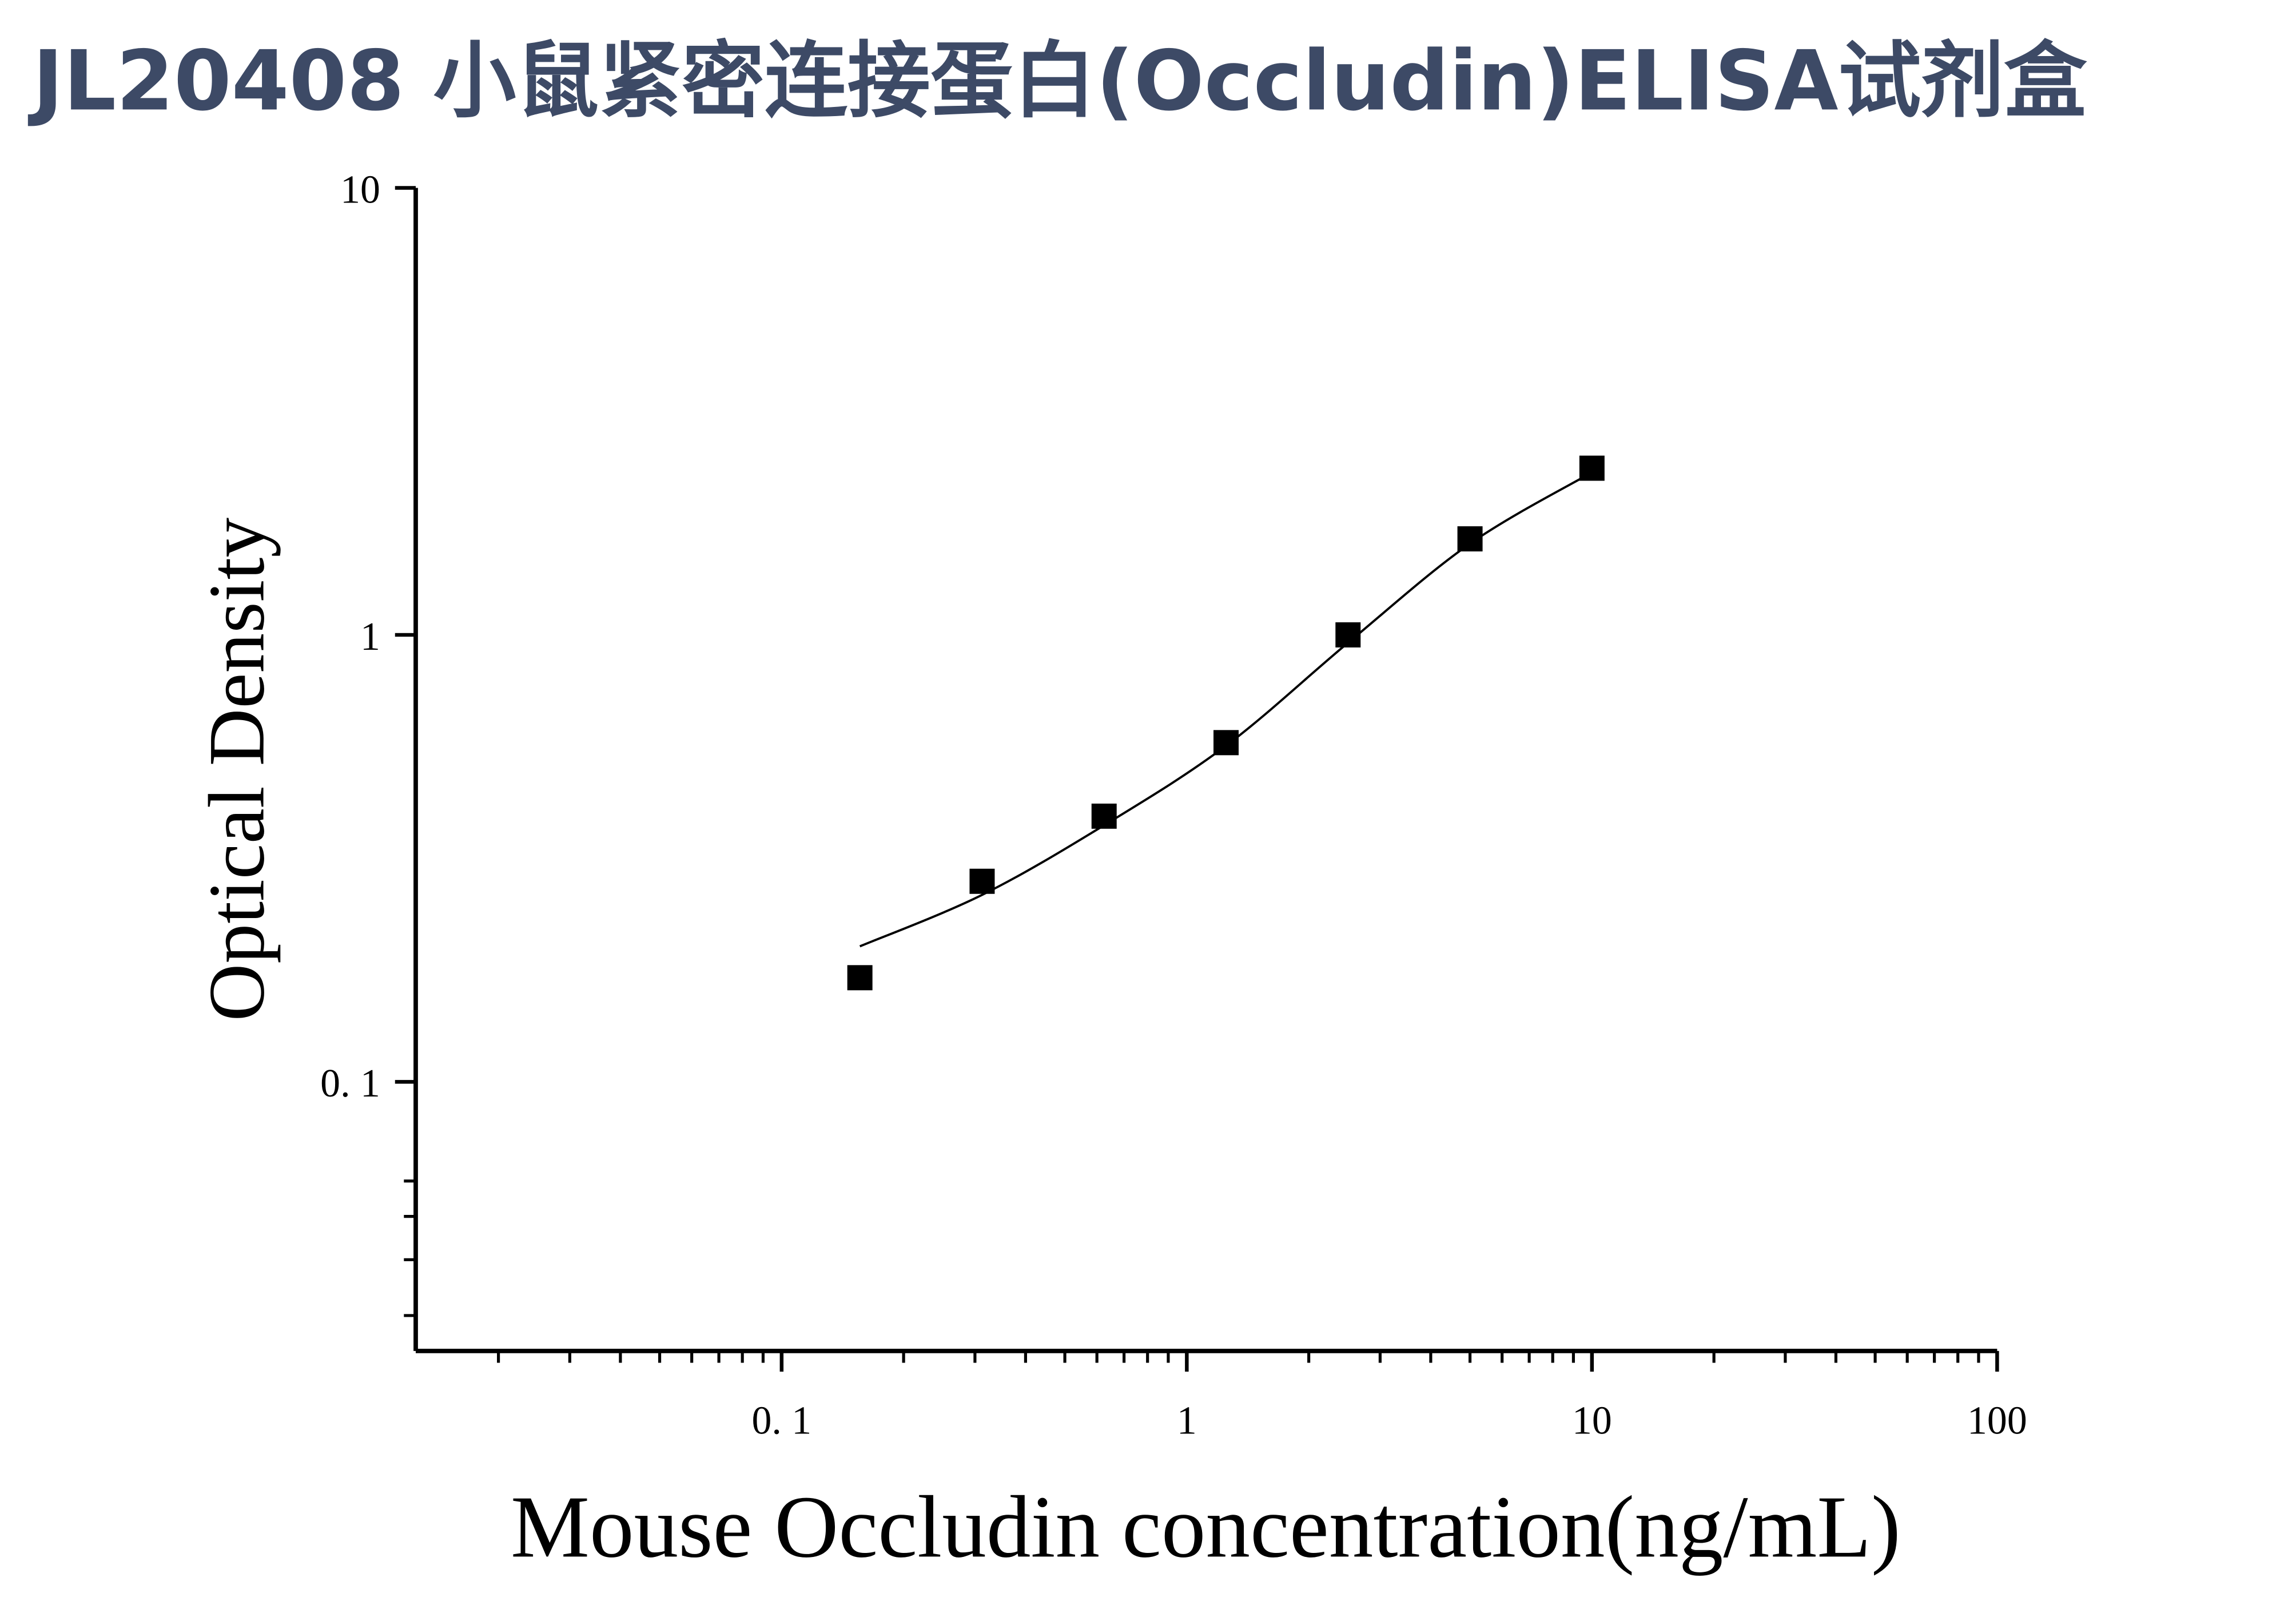 This screenshot has height=1605, width=2296. I want to click on y-tick-label: 10, so click(360, 190).